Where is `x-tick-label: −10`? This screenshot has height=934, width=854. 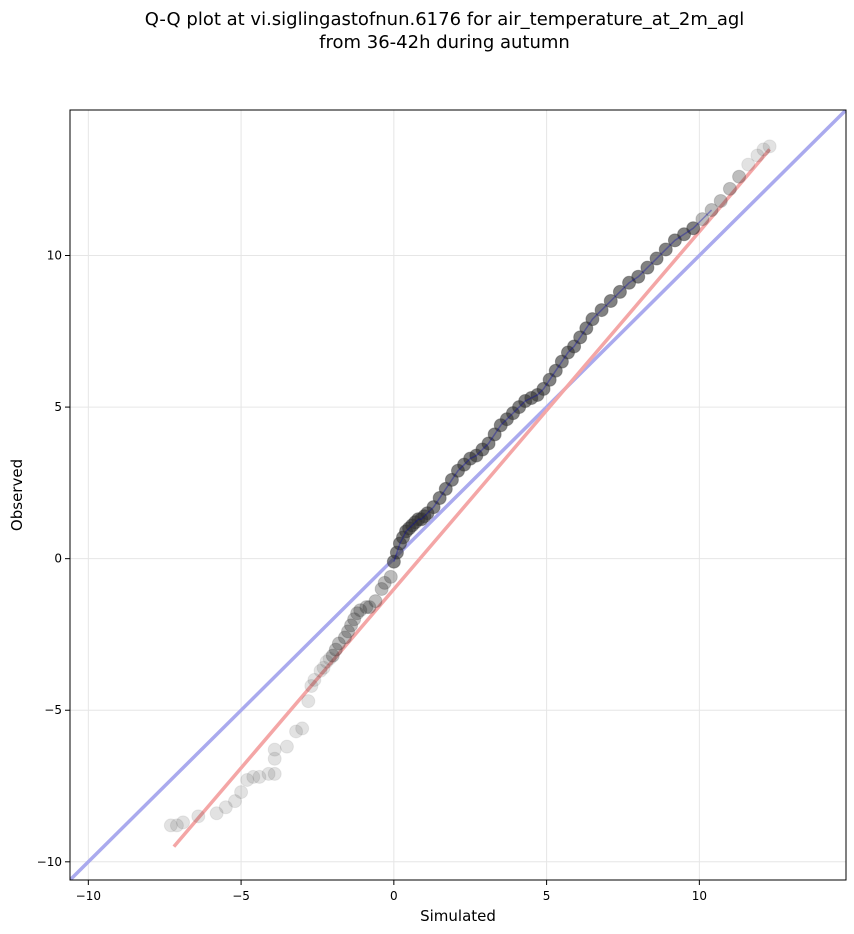 x-tick-label: −10 is located at coordinates (88, 896).